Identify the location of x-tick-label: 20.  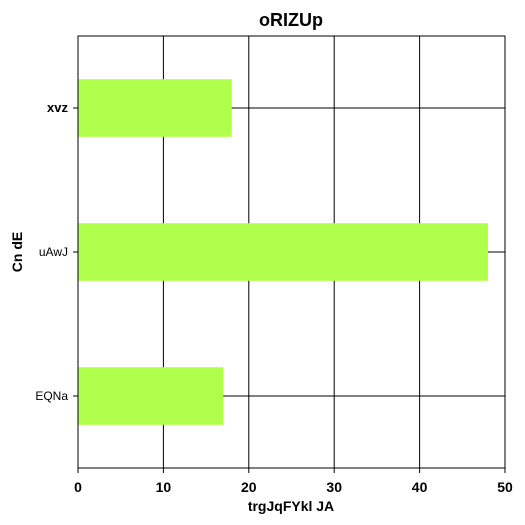
(249, 487).